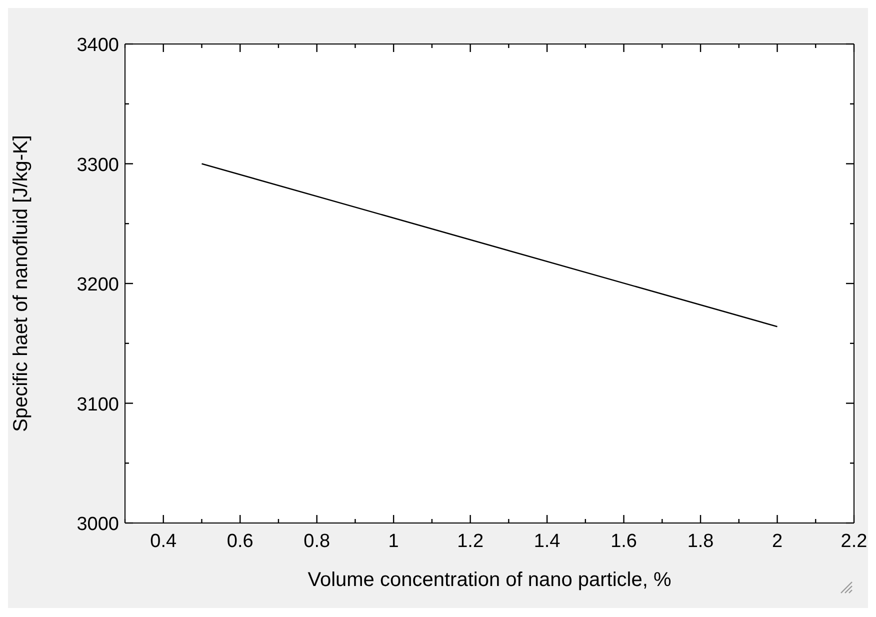 The width and height of the screenshot is (876, 617). What do you see at coordinates (317, 541) in the screenshot?
I see `x-tick-label: 0.8` at bounding box center [317, 541].